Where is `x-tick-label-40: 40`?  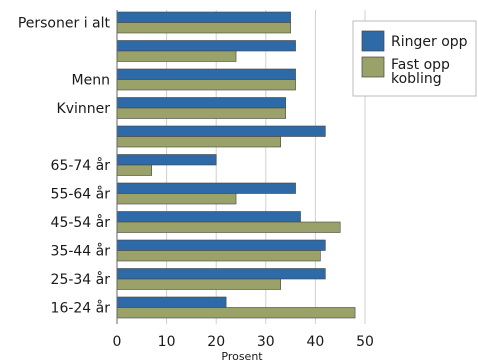 x-tick-label-40: 40 is located at coordinates (315, 342).